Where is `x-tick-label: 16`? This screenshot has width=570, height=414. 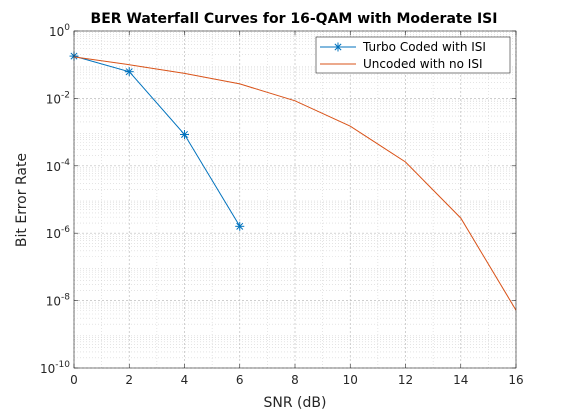 x-tick-label: 16 is located at coordinates (515, 380).